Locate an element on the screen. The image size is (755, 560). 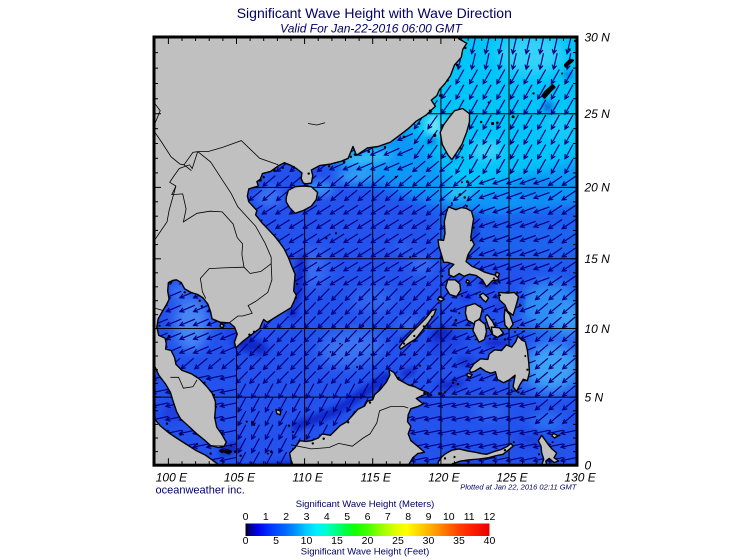
svg-text: 8 is located at coordinates (408, 517).